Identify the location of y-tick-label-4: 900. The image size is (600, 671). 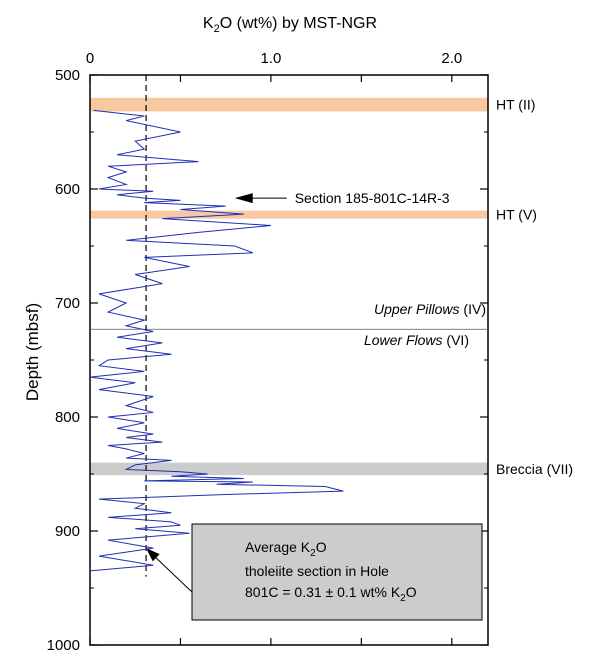
(67, 531).